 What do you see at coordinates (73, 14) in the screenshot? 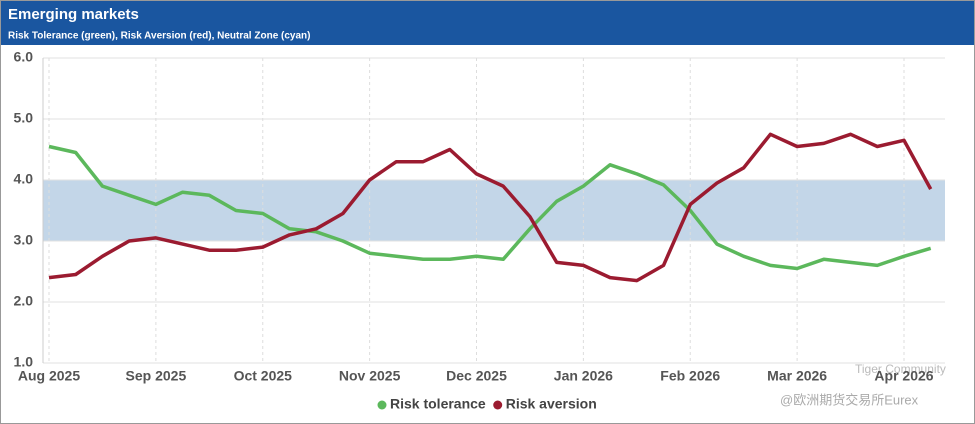
I see `chart-title: Emerging markets` at bounding box center [73, 14].